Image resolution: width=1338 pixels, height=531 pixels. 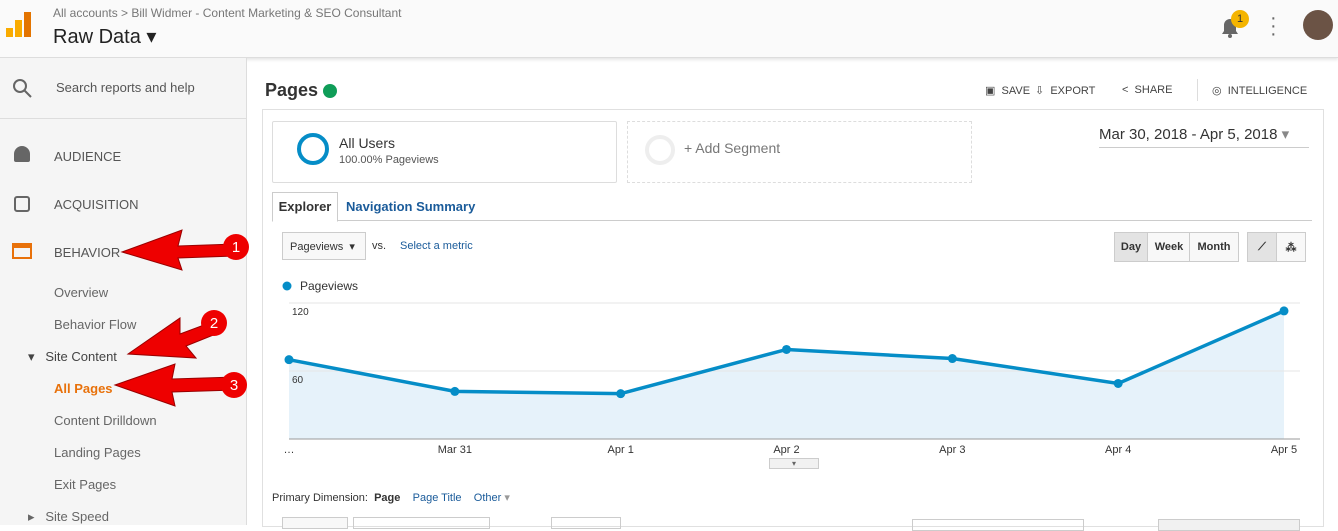 I want to click on option: Other, so click(x=487, y=498).